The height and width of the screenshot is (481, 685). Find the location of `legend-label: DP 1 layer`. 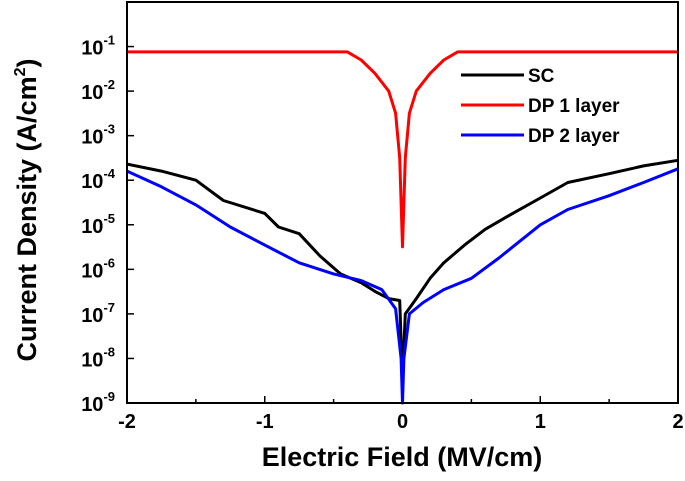

legend-label: DP 1 layer is located at coordinates (574, 106).